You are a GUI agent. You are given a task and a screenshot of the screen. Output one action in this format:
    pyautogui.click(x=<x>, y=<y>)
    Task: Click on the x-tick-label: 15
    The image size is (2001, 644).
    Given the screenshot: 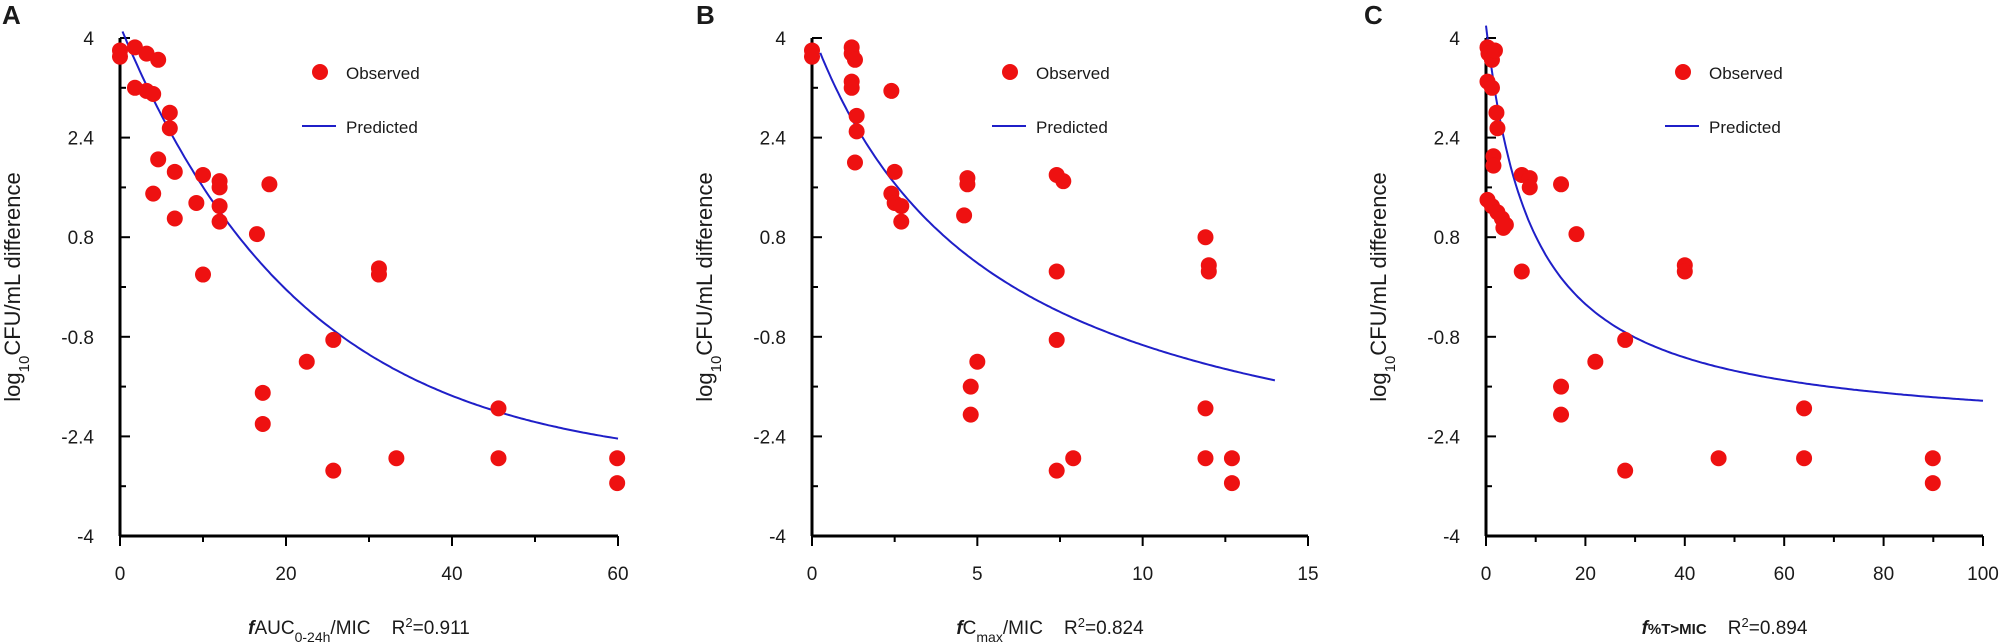 What is the action you would take?
    pyautogui.click(x=1307, y=574)
    